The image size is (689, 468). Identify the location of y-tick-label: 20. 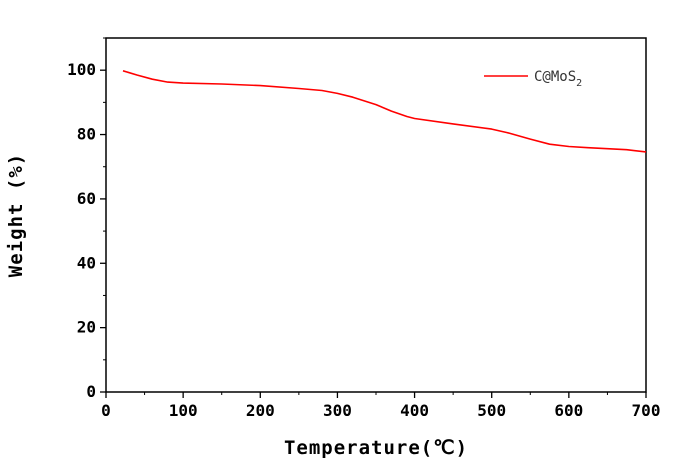
(86, 327).